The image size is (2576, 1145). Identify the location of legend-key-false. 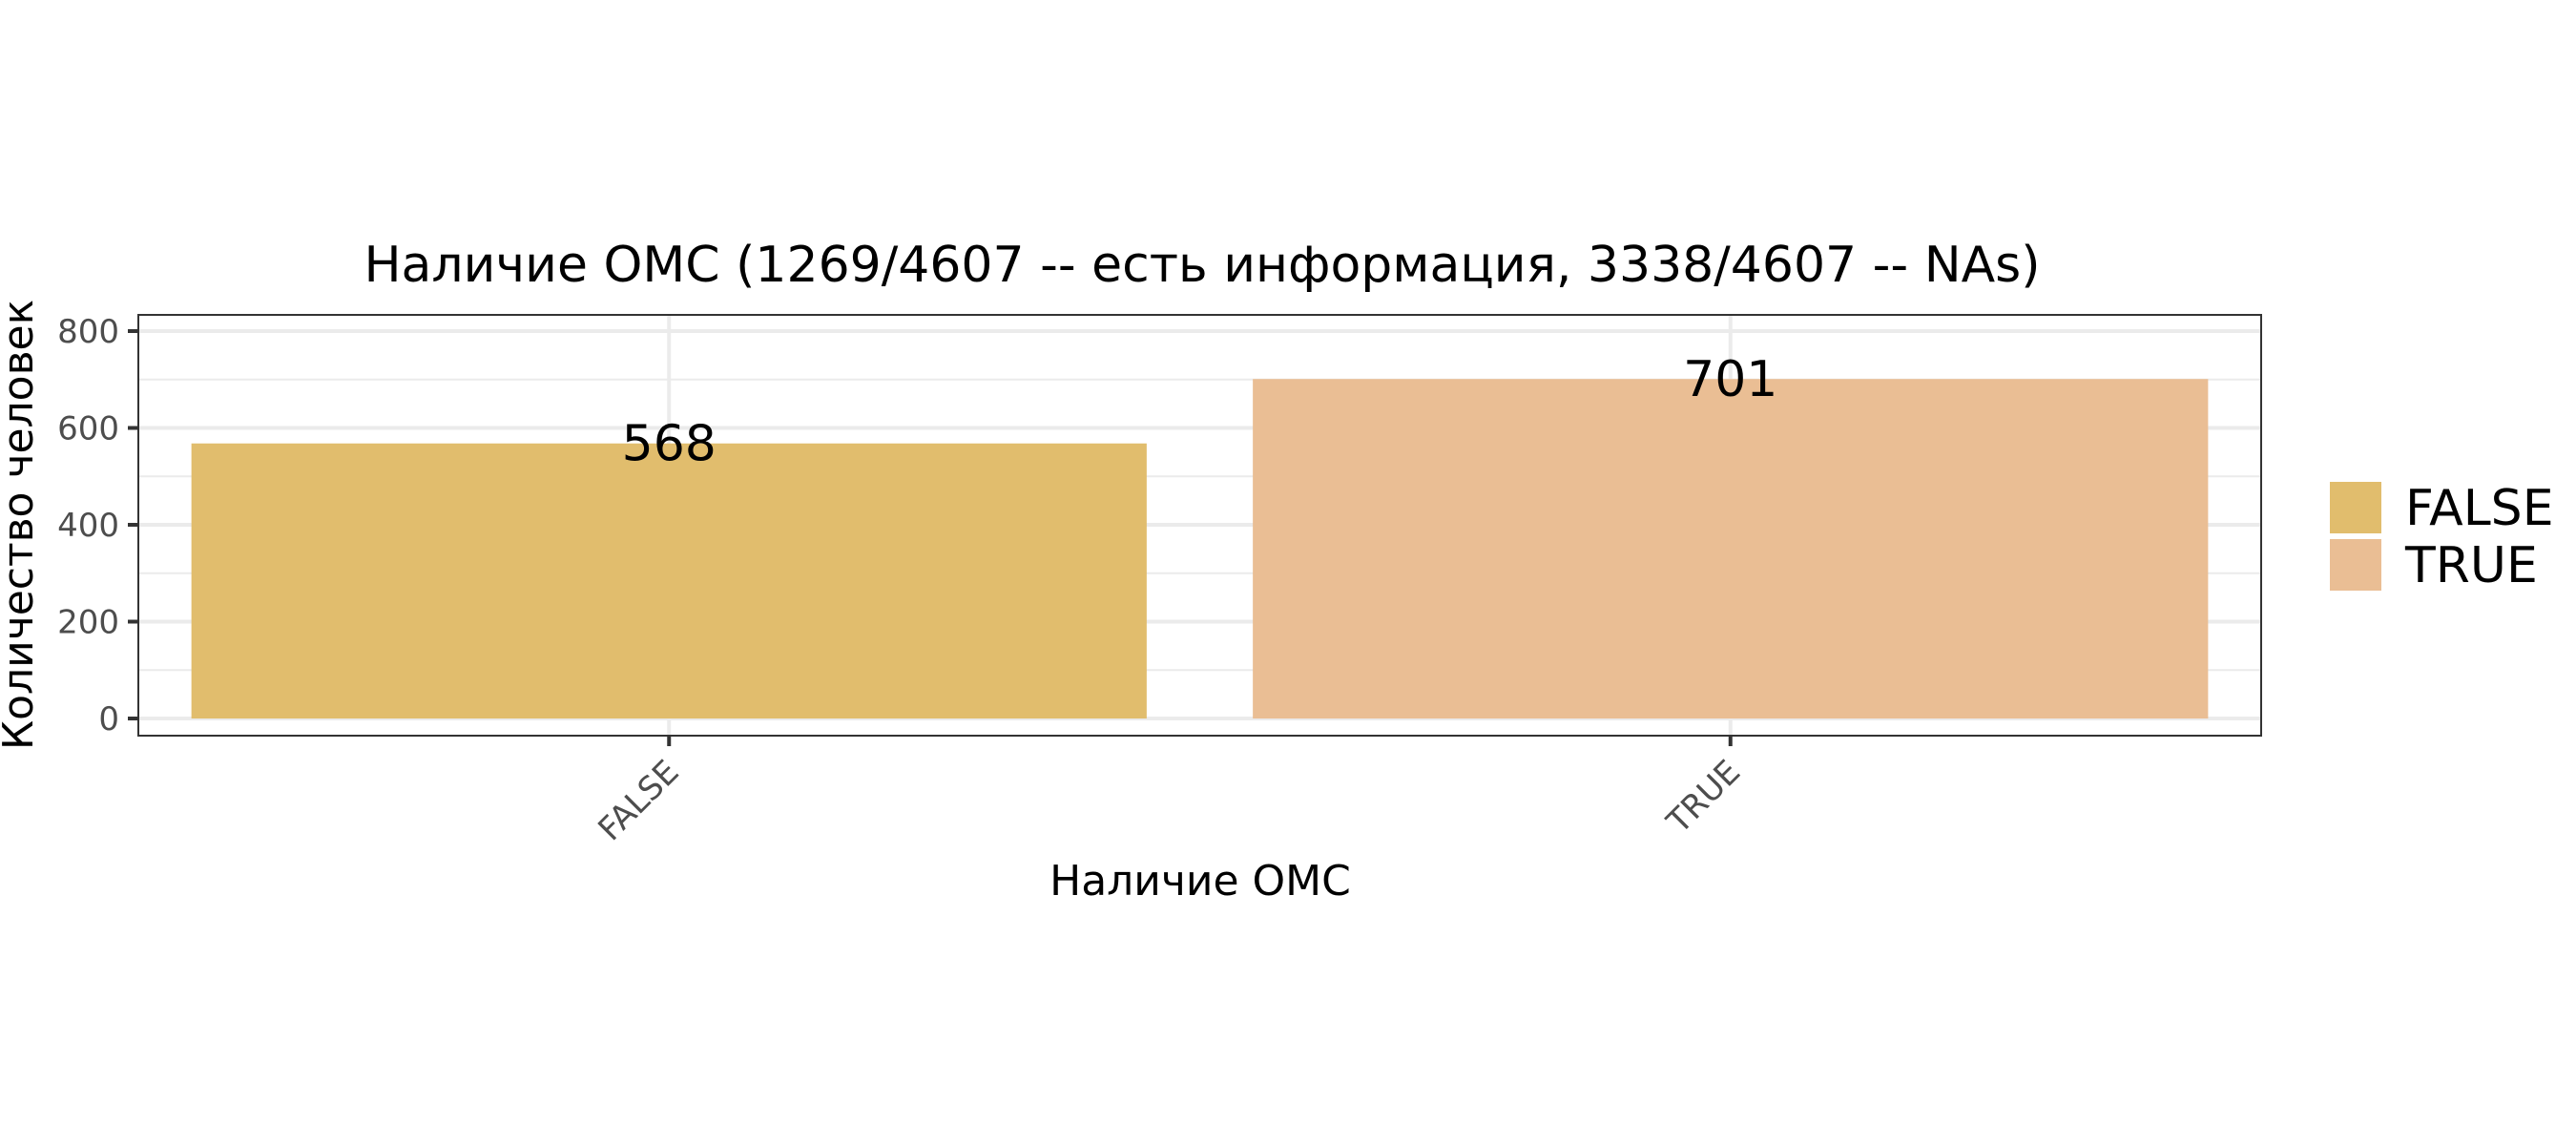
(2355, 508).